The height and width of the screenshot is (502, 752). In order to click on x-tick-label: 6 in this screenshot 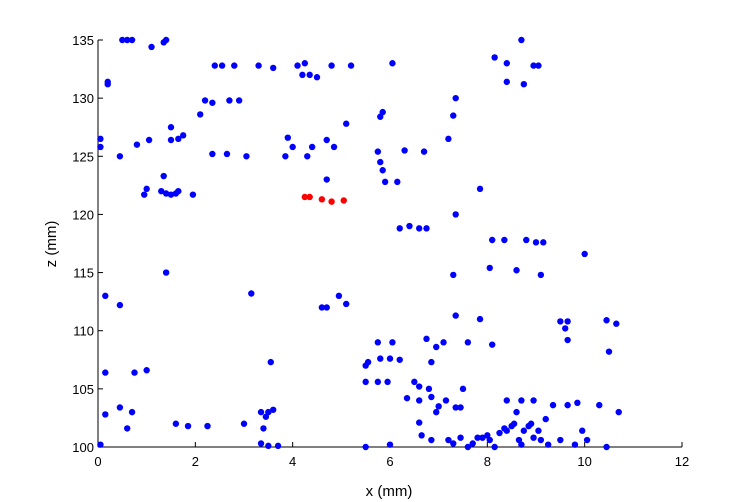, I will do `click(389, 461)`.